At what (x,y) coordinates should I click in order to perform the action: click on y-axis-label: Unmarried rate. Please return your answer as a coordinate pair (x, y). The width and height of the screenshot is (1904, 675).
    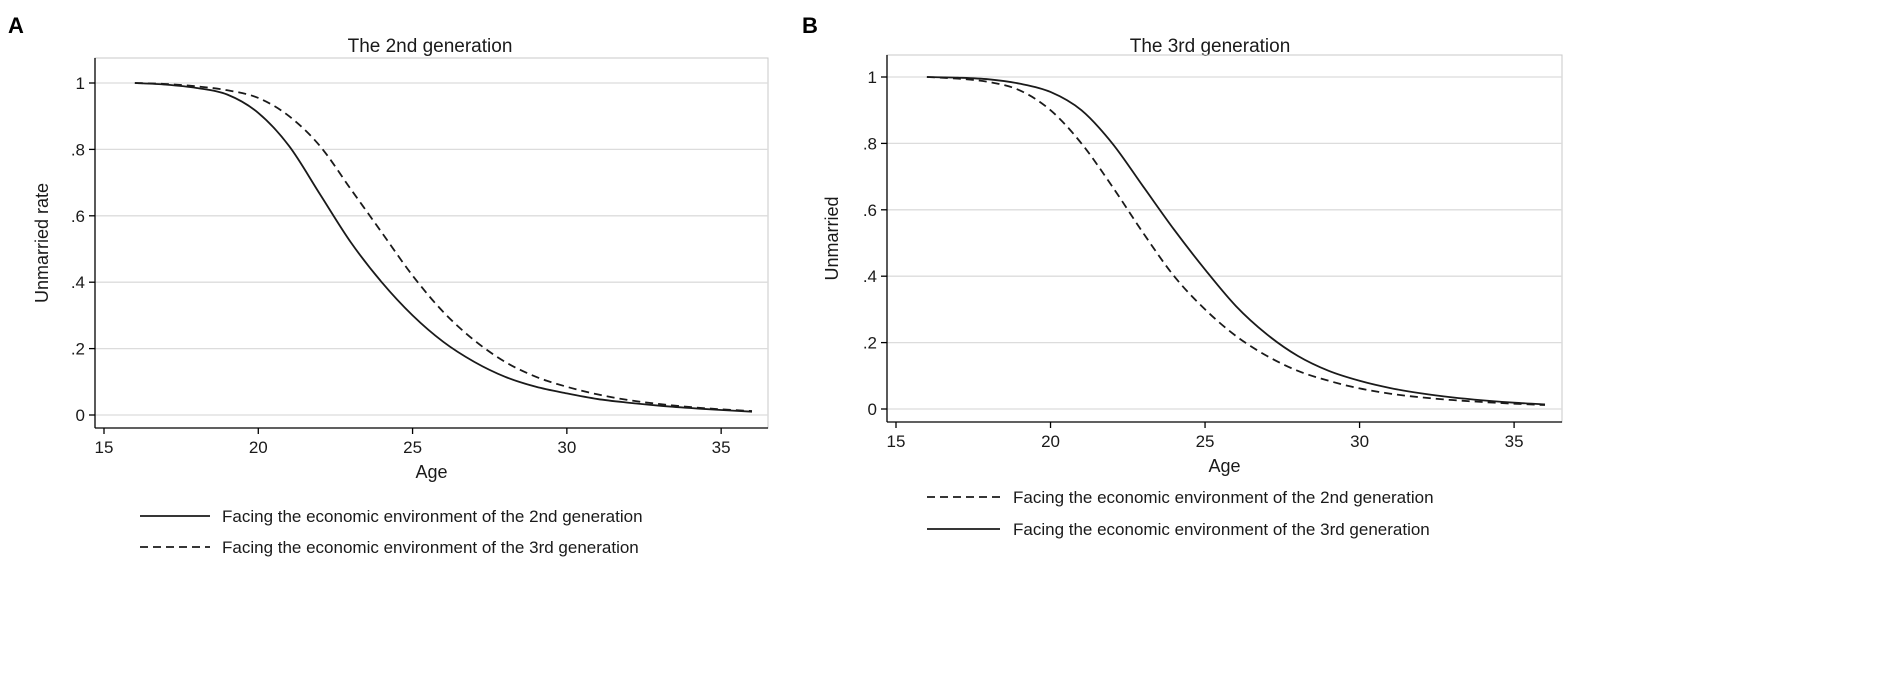
    Looking at the image, I should click on (42, 243).